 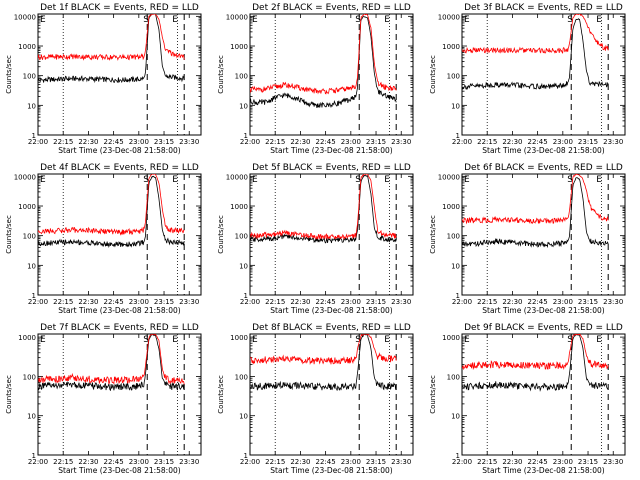 What do you see at coordinates (331, 168) in the screenshot?
I see `panel-title: Det 5f BLACK = Events, RED = LLD` at bounding box center [331, 168].